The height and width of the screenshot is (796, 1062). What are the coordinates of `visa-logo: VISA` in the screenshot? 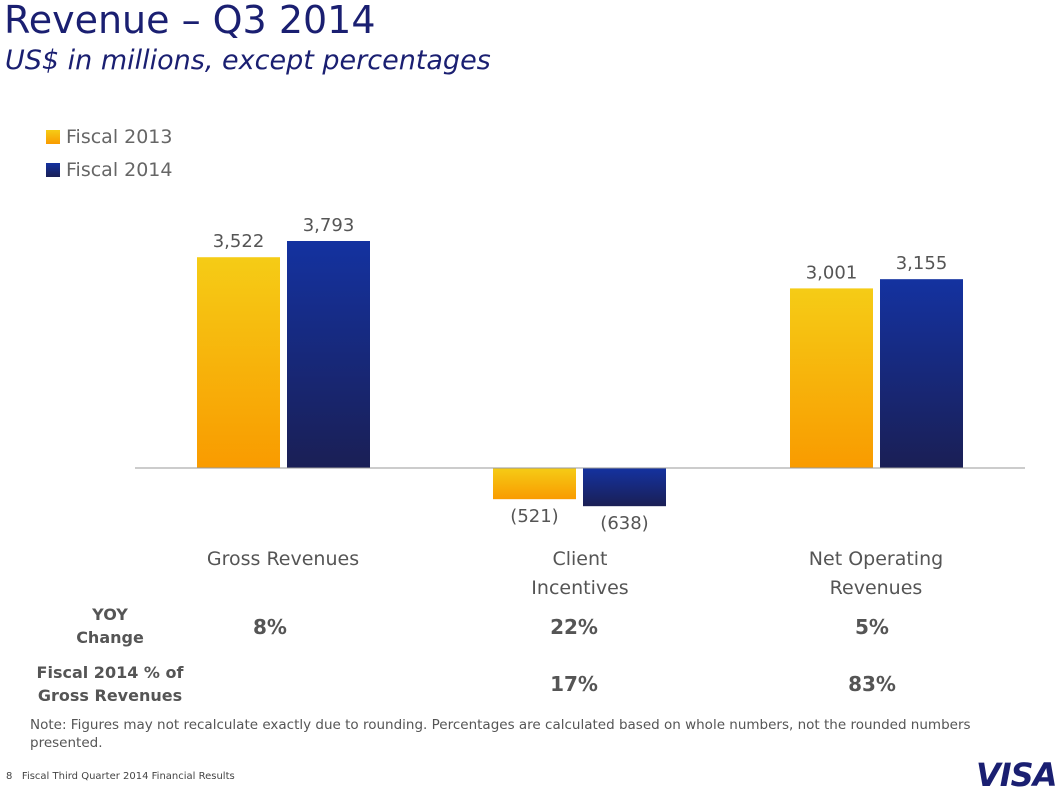 It's located at (1016, 775).